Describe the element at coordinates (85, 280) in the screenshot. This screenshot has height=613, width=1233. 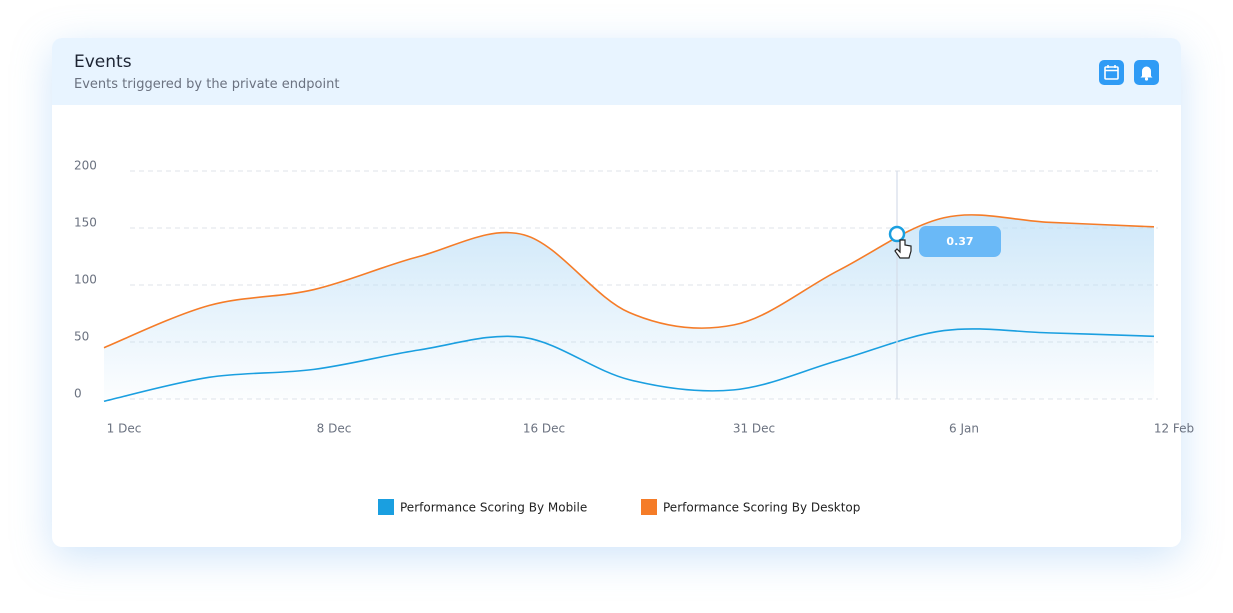
I see `y-tick-label: 100` at that location.